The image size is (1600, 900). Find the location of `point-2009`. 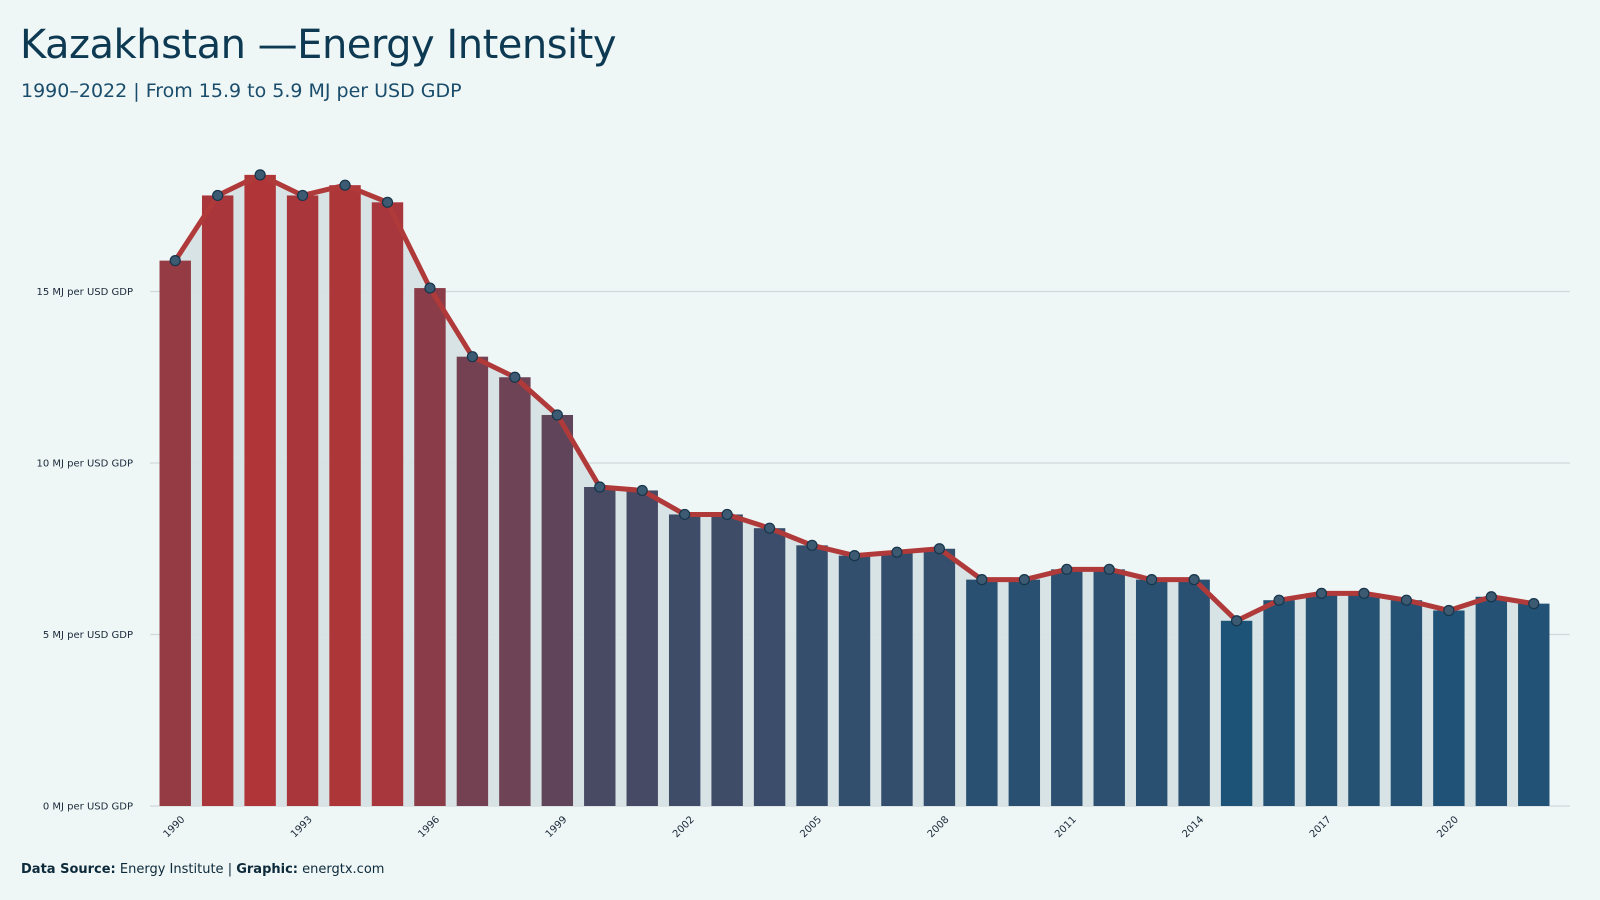

point-2009 is located at coordinates (982, 580).